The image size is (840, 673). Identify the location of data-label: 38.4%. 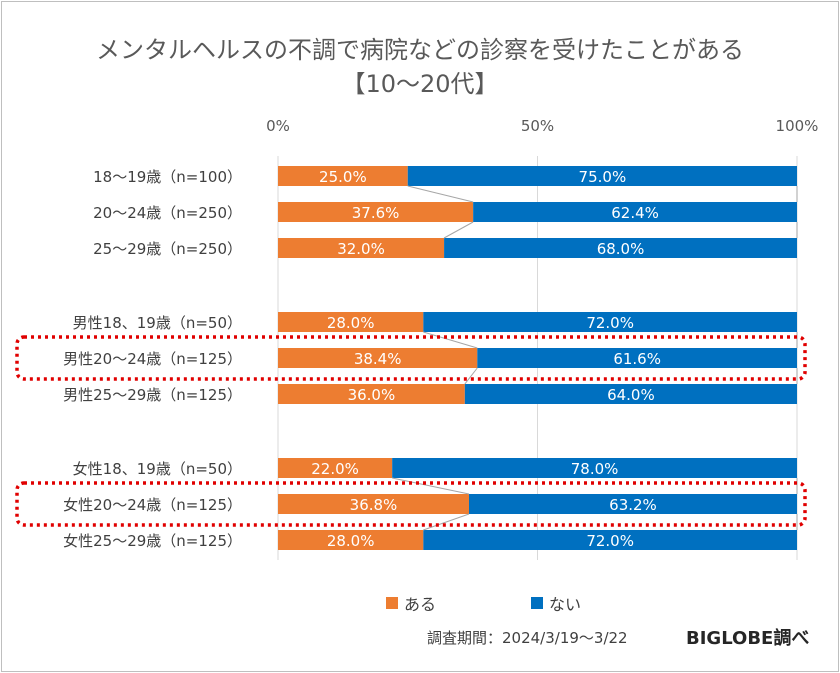
(378, 359).